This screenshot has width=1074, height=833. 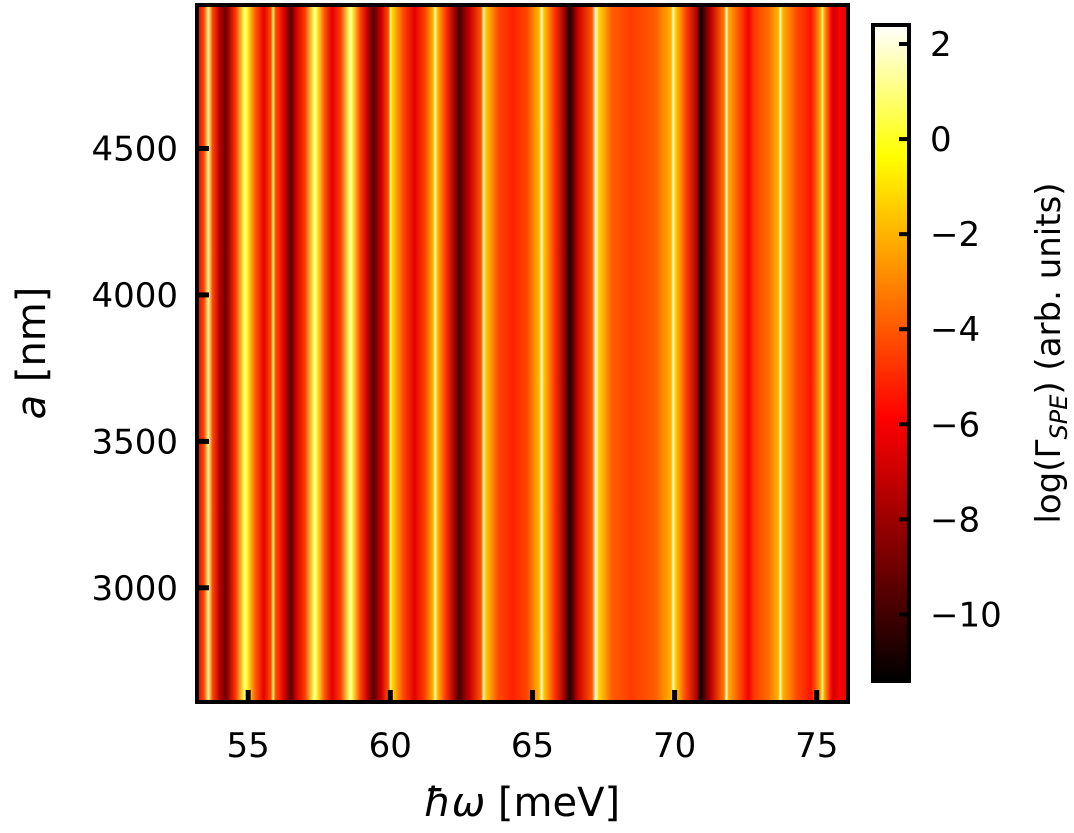 I want to click on y-axis-label: a [nm], so click(x=32, y=353).